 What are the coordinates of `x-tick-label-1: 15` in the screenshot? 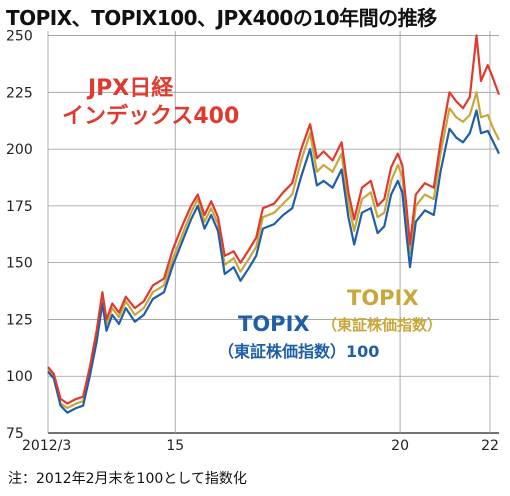 It's located at (175, 446).